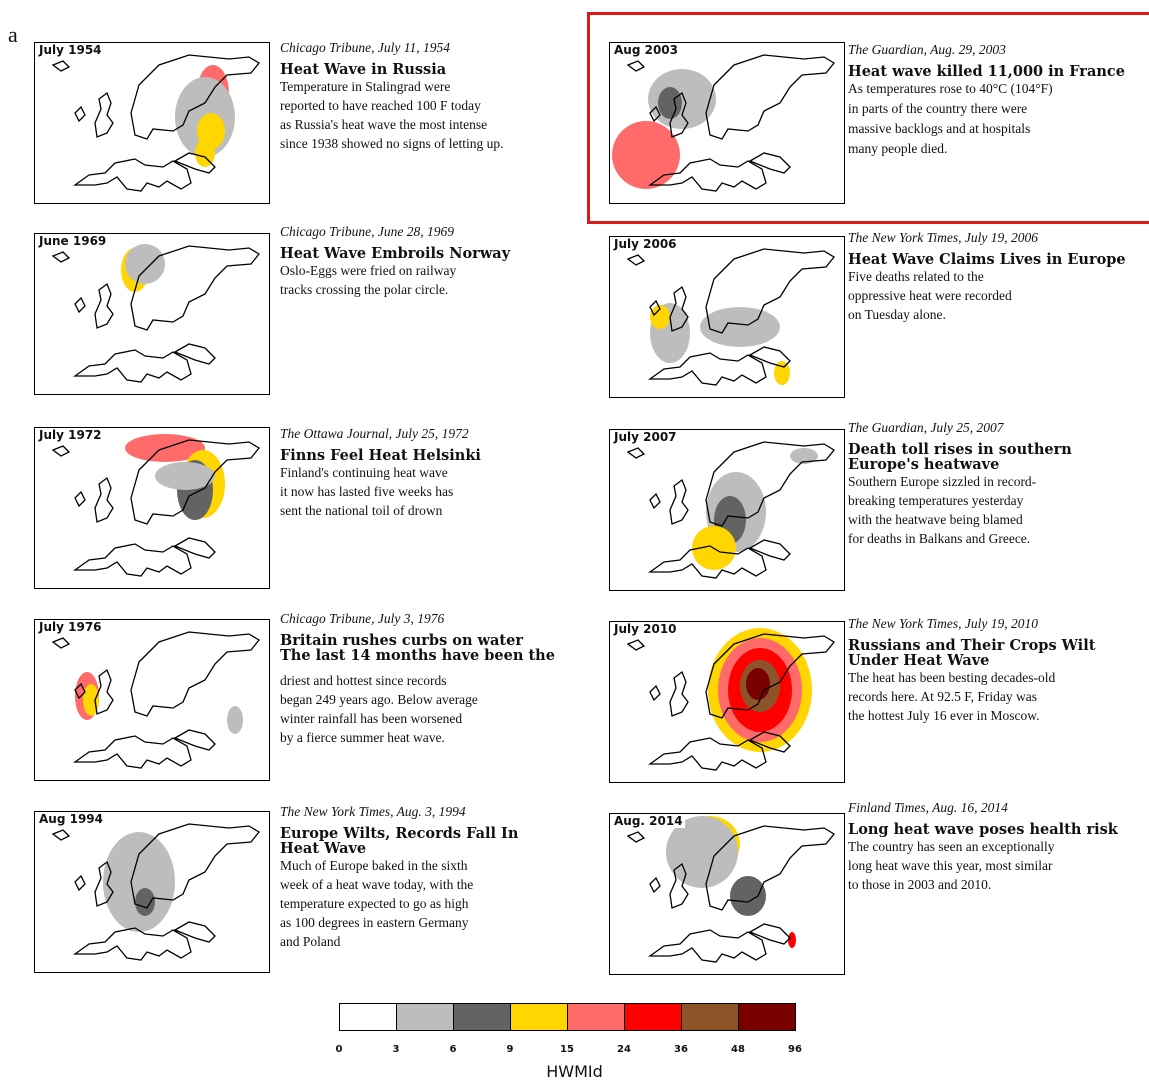 Image resolution: width=1149 pixels, height=1084 pixels. Describe the element at coordinates (510, 1049) in the screenshot. I see `legend-tick: 9` at that location.